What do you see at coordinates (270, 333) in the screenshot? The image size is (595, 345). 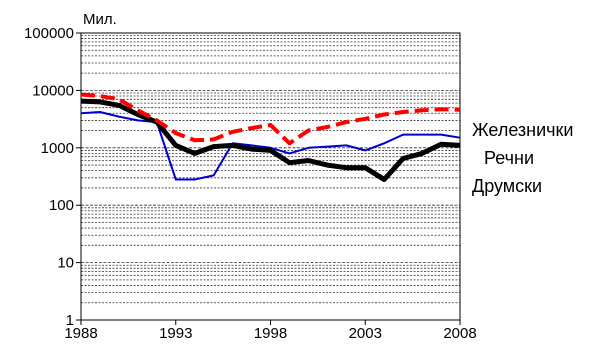 I see `x-tick-label: 1998` at bounding box center [270, 333].